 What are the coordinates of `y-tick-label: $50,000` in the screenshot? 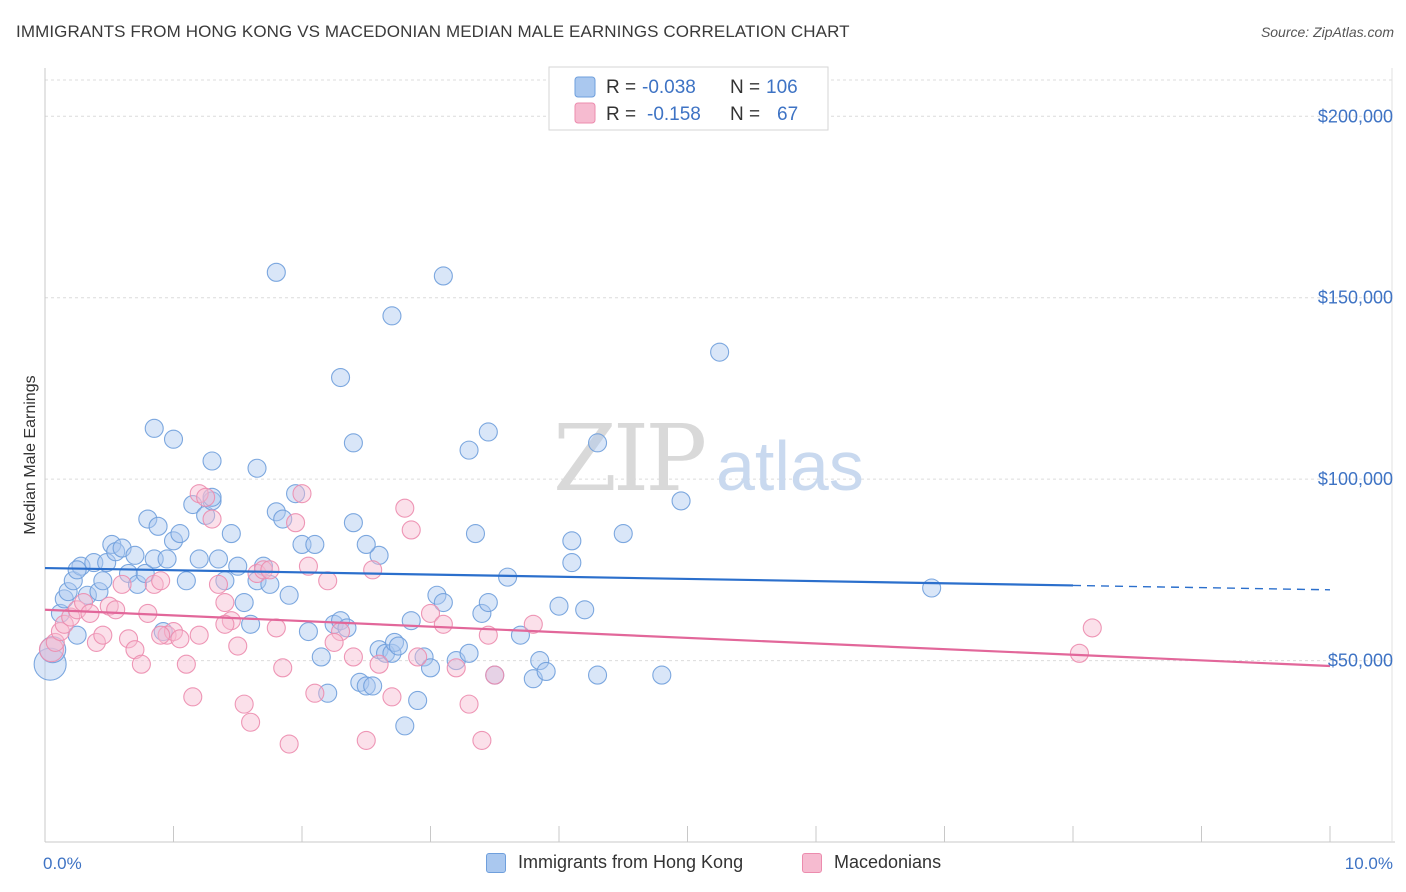 It's located at (1360, 661).